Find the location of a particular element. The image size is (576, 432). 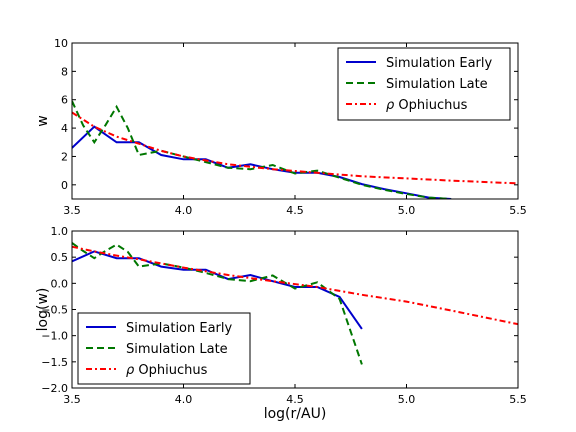

y-tick-label-top-5: 10 is located at coordinates (61, 43).